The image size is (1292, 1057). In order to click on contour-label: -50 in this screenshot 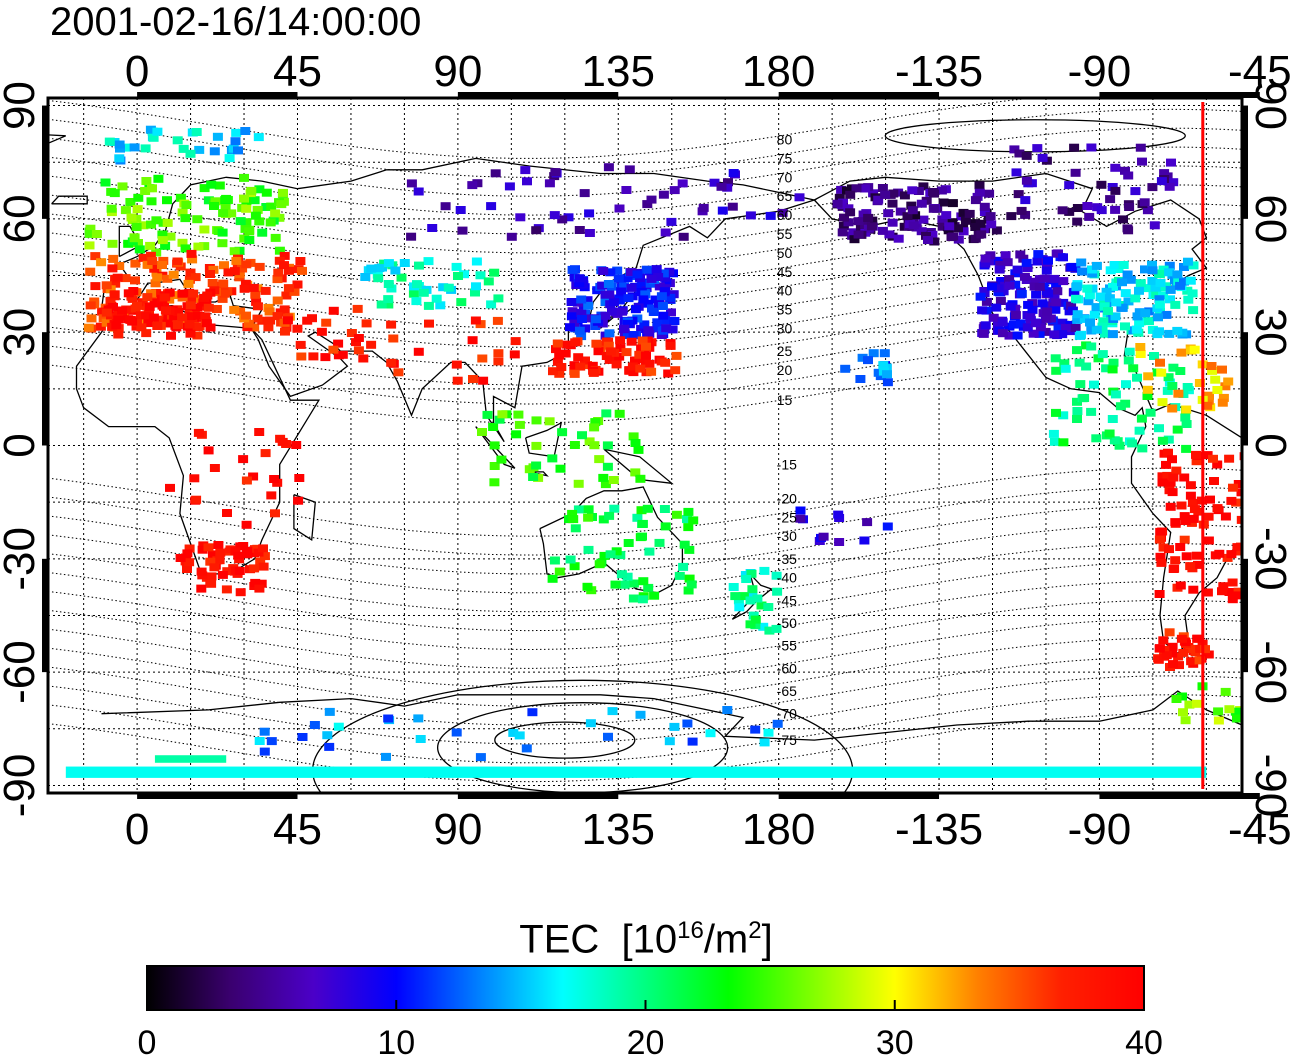, I will do `click(787, 623)`.